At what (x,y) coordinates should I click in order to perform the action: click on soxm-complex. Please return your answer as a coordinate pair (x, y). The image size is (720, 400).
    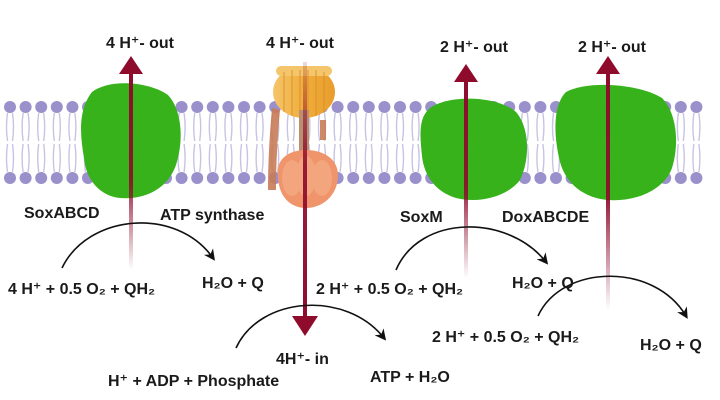
    Looking at the image, I should click on (474, 149).